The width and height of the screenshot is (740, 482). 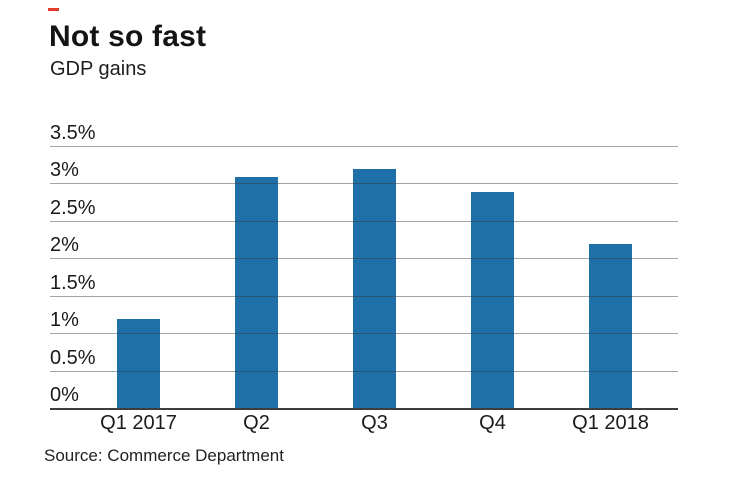 I want to click on x-axis-tick-label: Q3, so click(x=374, y=423).